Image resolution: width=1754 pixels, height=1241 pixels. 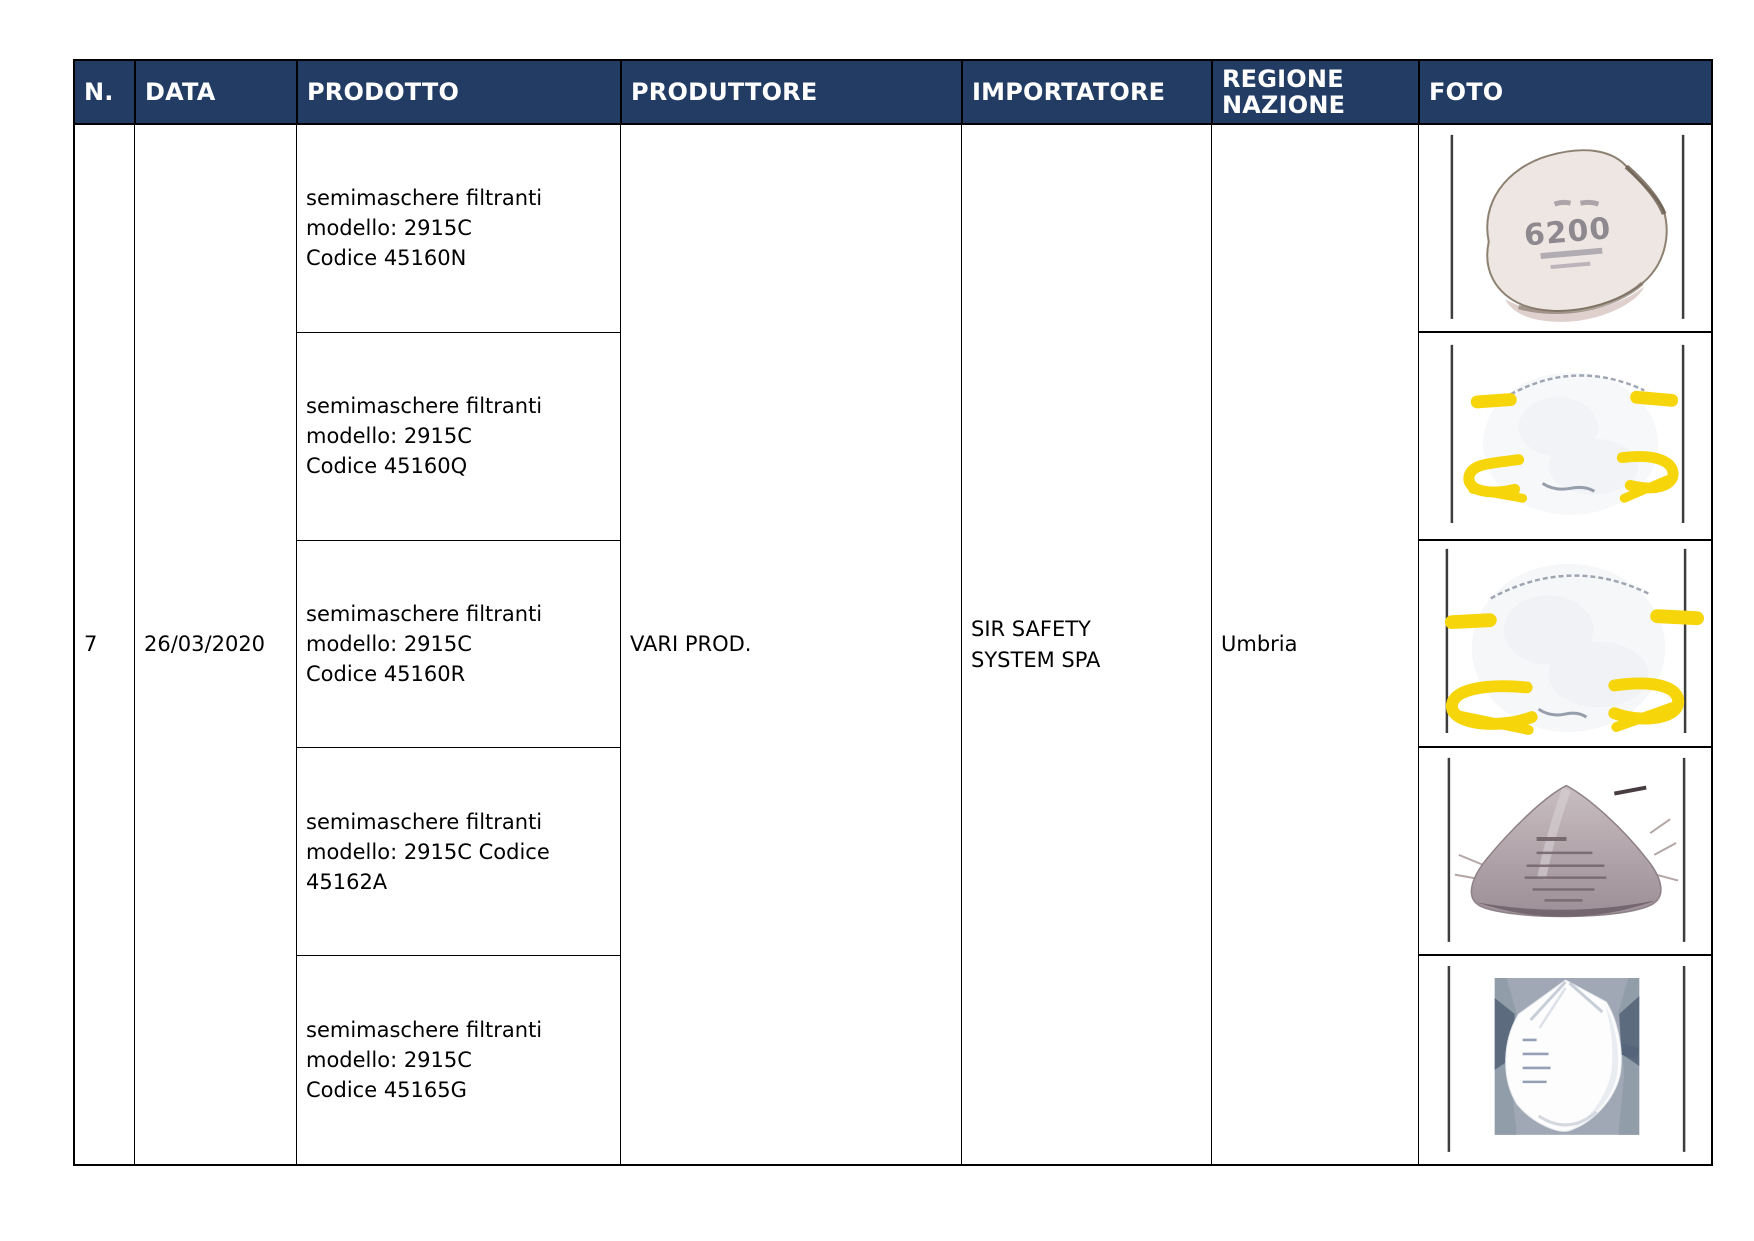 I want to click on white-cup-mask-yellow-straps-large-photo, so click(x=1574, y=641).